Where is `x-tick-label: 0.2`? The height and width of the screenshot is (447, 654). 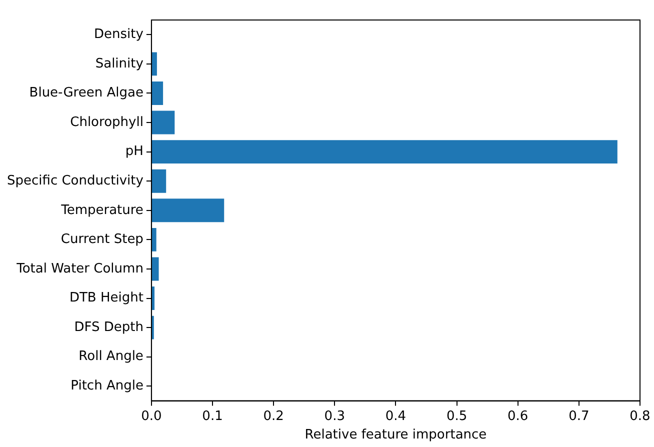 x-tick-label: 0.2 is located at coordinates (273, 416).